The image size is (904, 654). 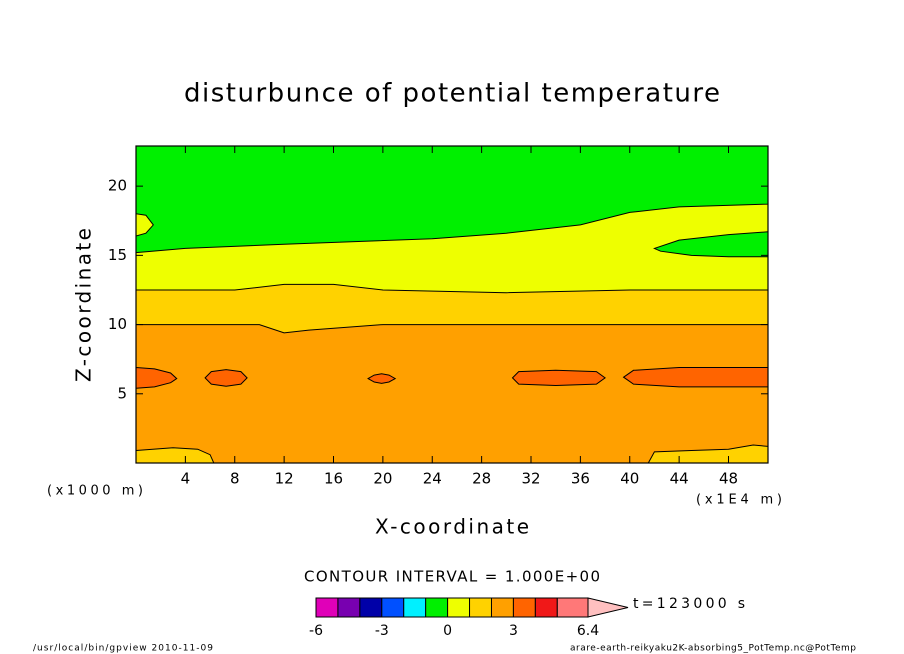 I want to click on x-tick-label: 8, so click(x=235, y=479).